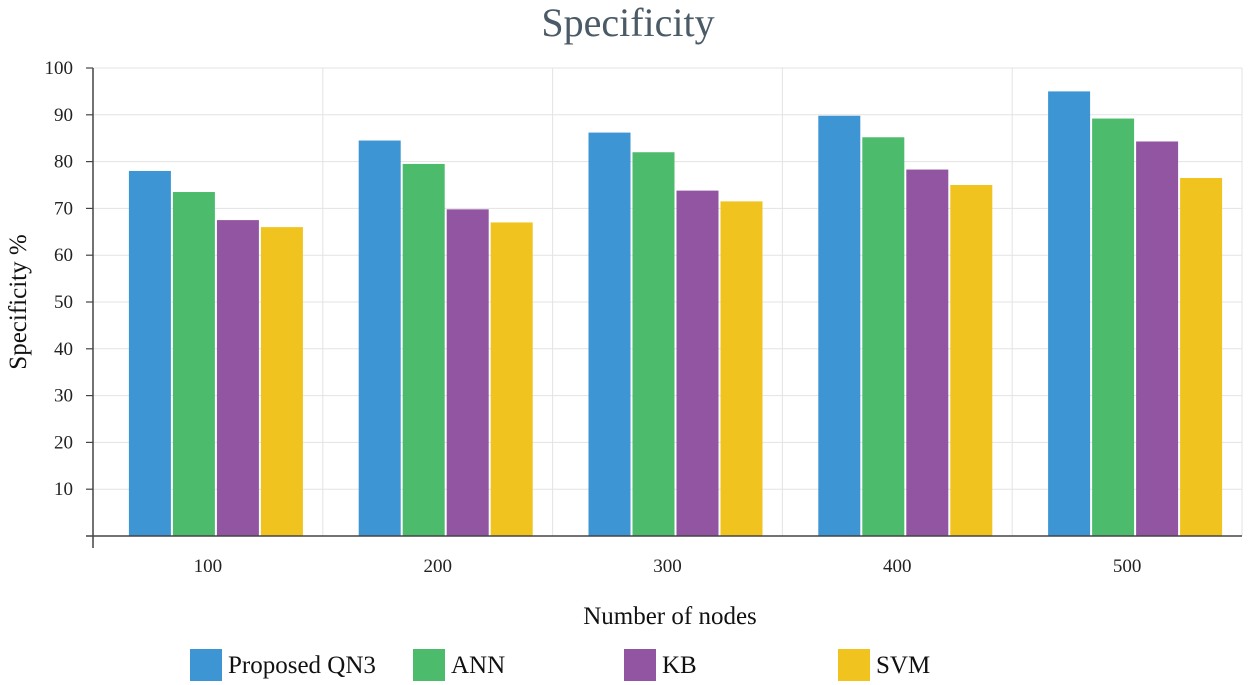  I want to click on legend-label-ann: ANN, so click(478, 665).